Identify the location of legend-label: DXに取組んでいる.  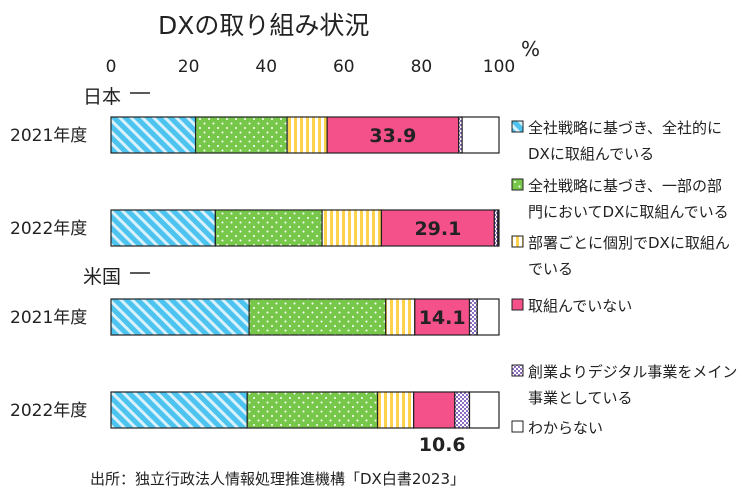
(591, 154).